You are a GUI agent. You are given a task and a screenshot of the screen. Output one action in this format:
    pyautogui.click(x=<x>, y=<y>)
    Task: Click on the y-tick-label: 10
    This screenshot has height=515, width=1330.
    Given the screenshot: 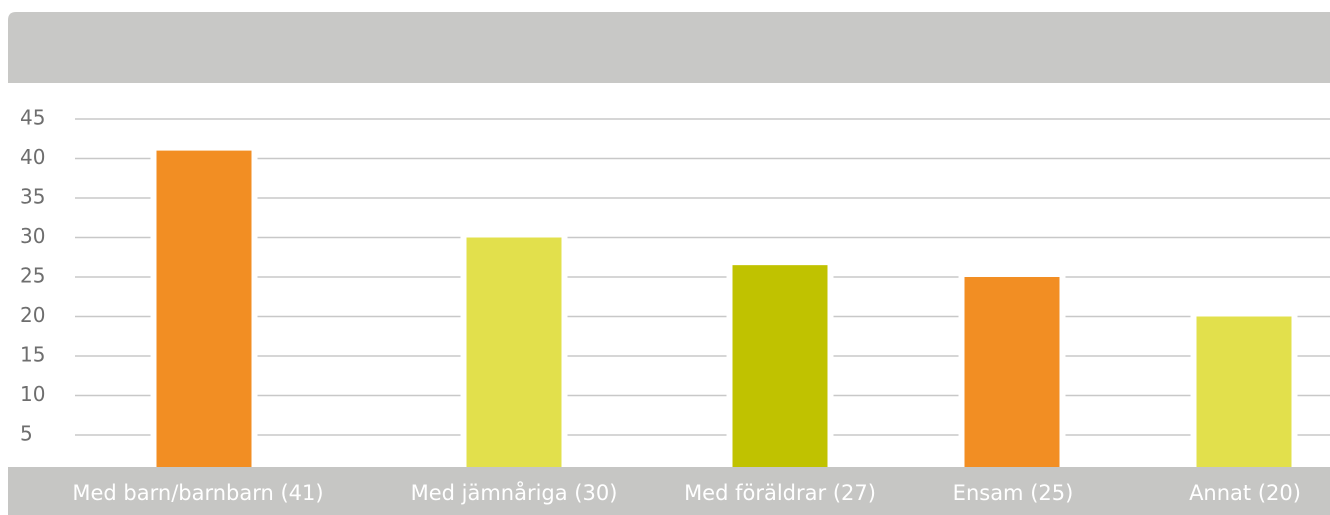 What is the action you would take?
    pyautogui.click(x=32, y=394)
    